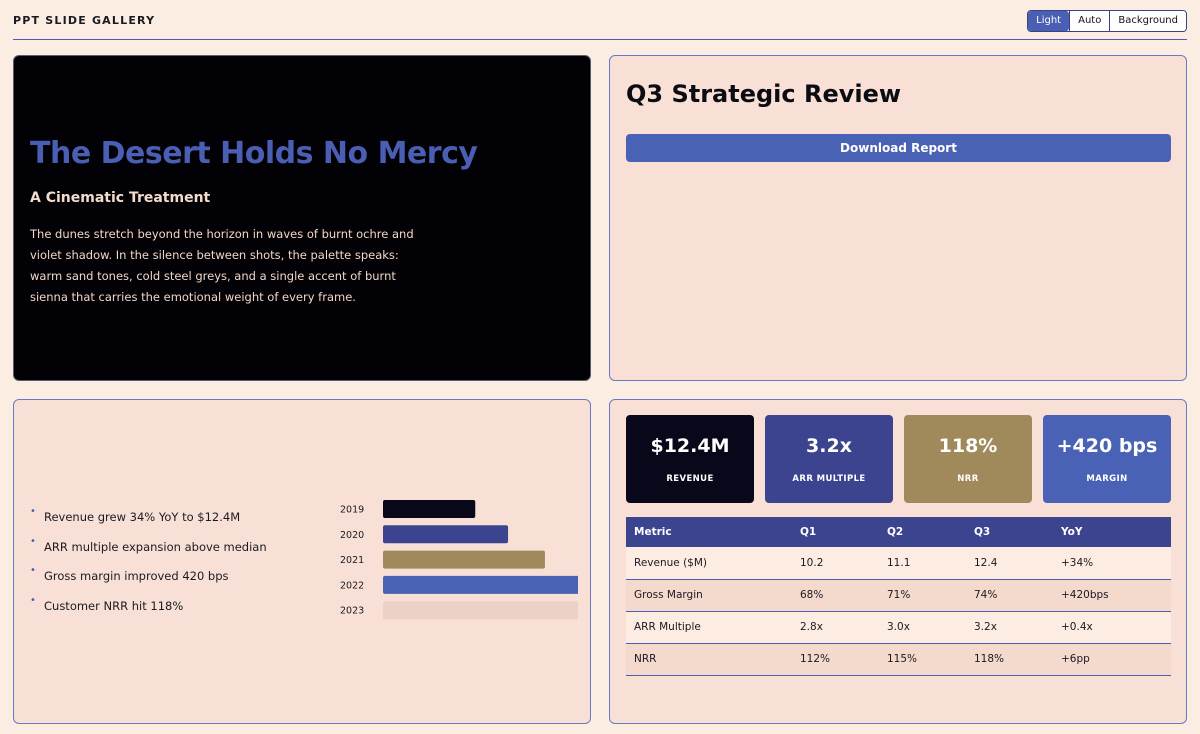 The width and height of the screenshot is (1200, 734). Describe the element at coordinates (922, 532) in the screenshot. I see `column-header: Q2` at that location.